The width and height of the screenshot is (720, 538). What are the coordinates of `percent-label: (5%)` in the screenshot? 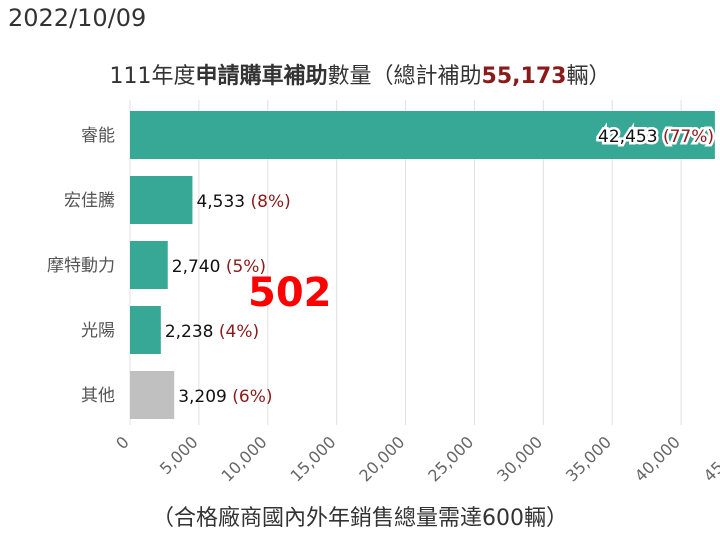 It's located at (246, 267).